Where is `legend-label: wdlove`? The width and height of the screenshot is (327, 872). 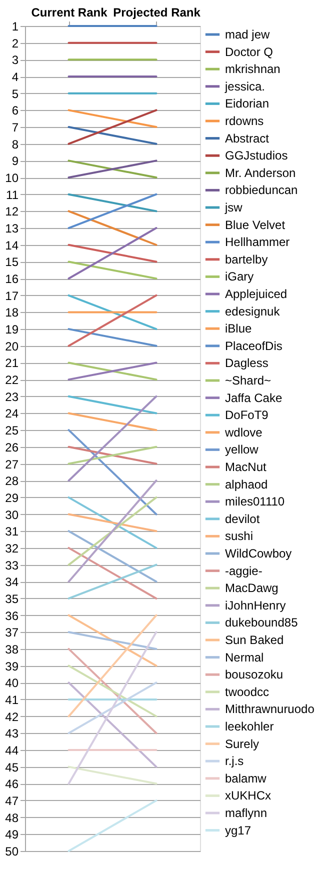 legend-label: wdlove is located at coordinates (243, 432).